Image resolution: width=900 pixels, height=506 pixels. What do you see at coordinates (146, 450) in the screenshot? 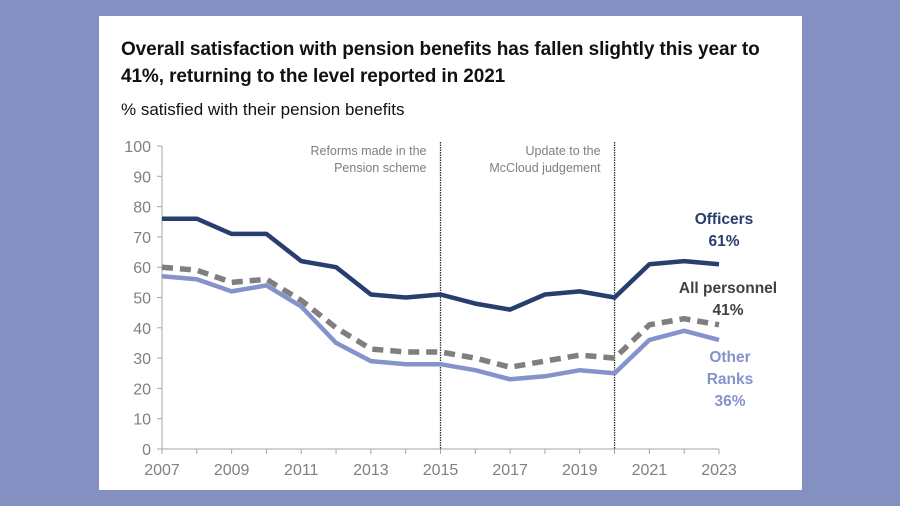
I see `y-tick-label: 0` at bounding box center [146, 450].